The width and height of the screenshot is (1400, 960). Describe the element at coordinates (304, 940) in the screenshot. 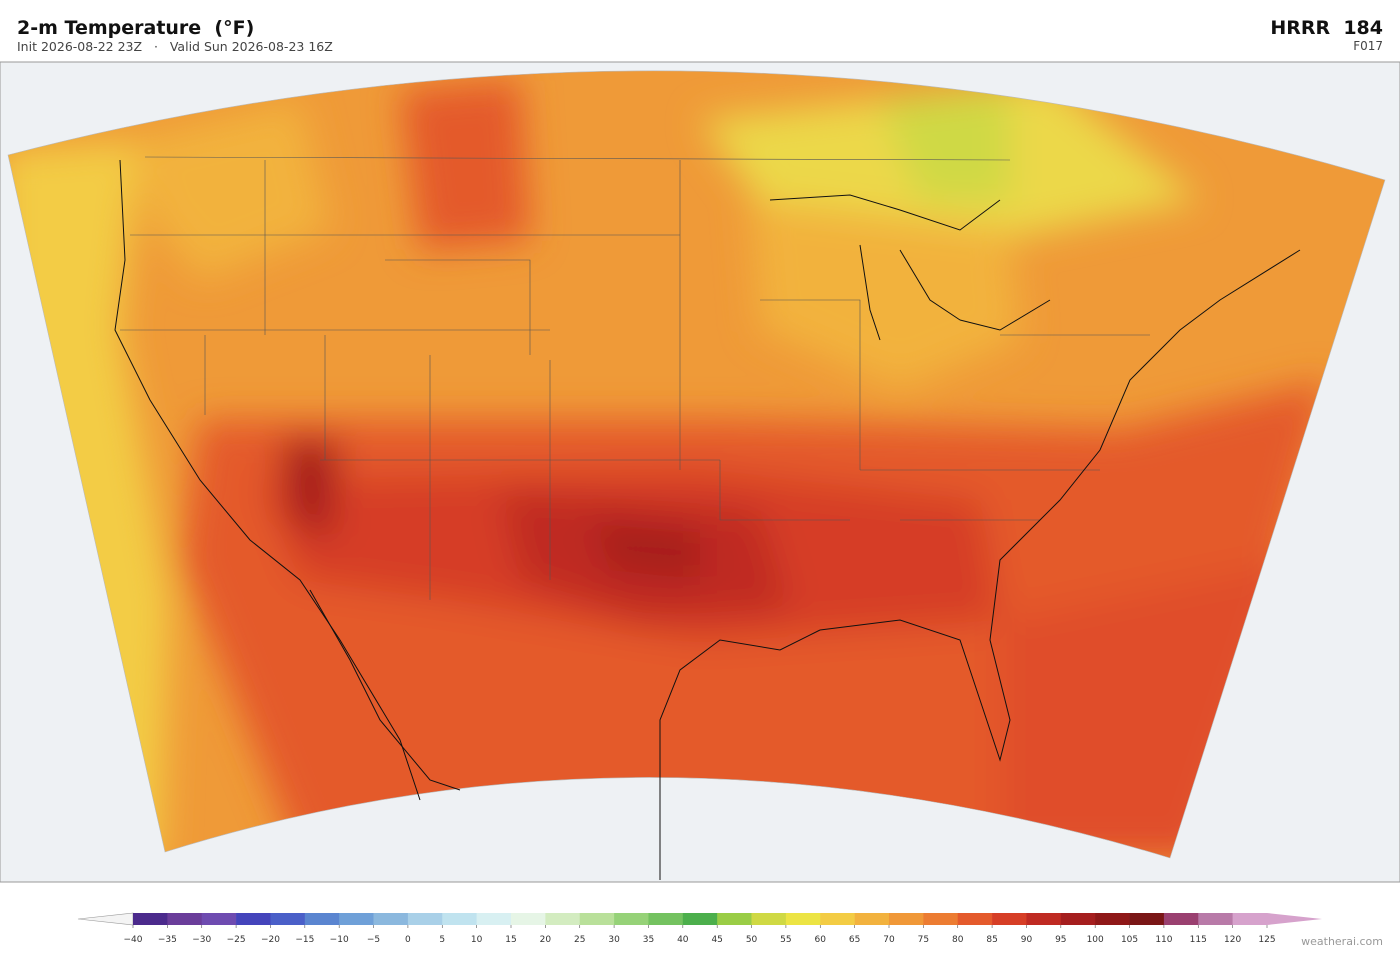

I see `colorbar-tick-label: −15` at that location.